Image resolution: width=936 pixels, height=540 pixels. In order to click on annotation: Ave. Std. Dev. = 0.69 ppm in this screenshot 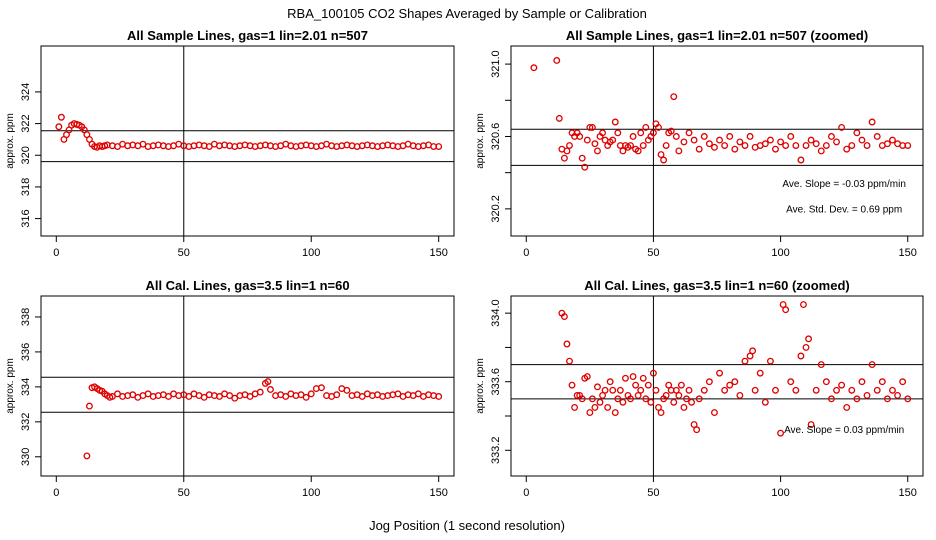, I will do `click(844, 209)`.